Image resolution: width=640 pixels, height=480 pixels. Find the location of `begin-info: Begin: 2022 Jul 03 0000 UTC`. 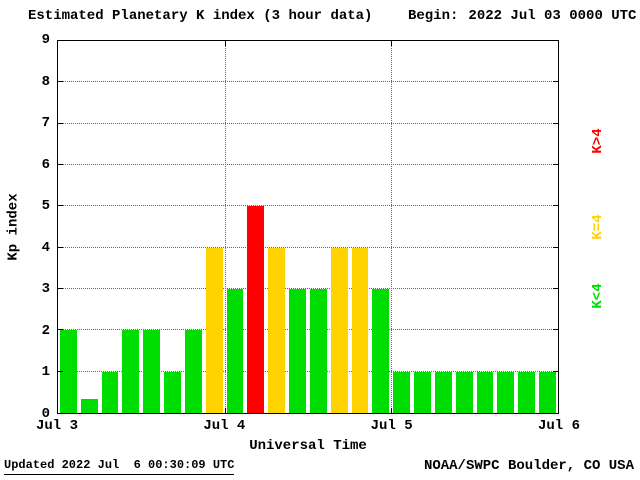

begin-info: Begin: 2022 Jul 03 0000 UTC is located at coordinates (522, 16).